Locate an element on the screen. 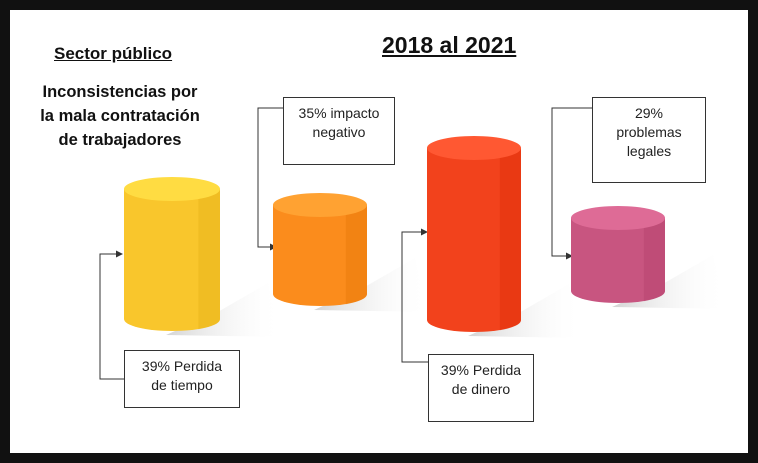 The height and width of the screenshot is (463, 758). callout-problemas-legales: 29% problemas legales is located at coordinates (649, 140).